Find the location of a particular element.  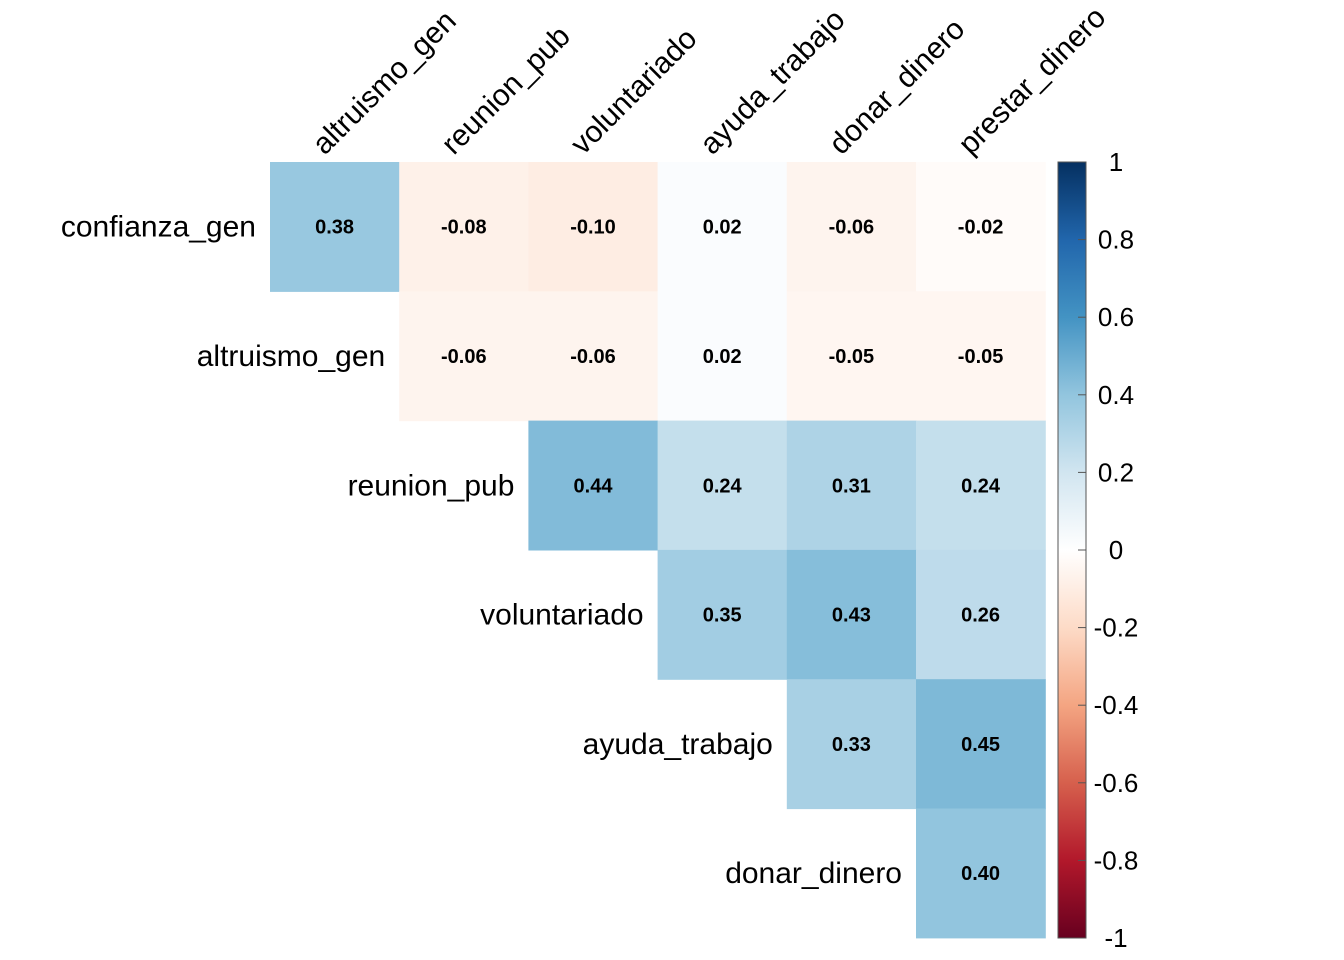

row-label: ayuda_trabajo is located at coordinates (678, 744).